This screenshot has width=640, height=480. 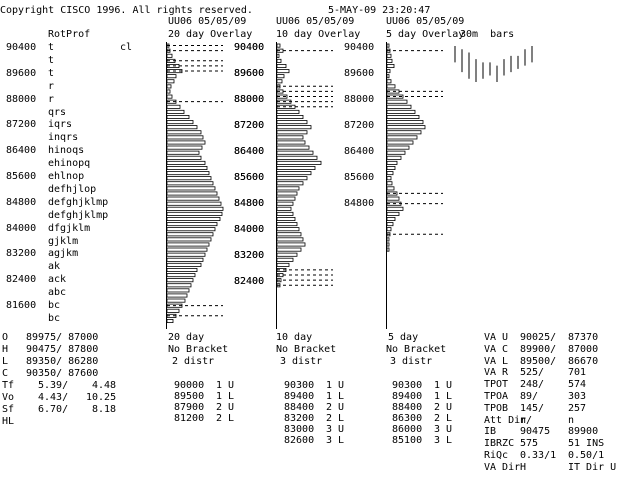 I want to click on stat-vo-label: Vo, so click(x=8, y=397).